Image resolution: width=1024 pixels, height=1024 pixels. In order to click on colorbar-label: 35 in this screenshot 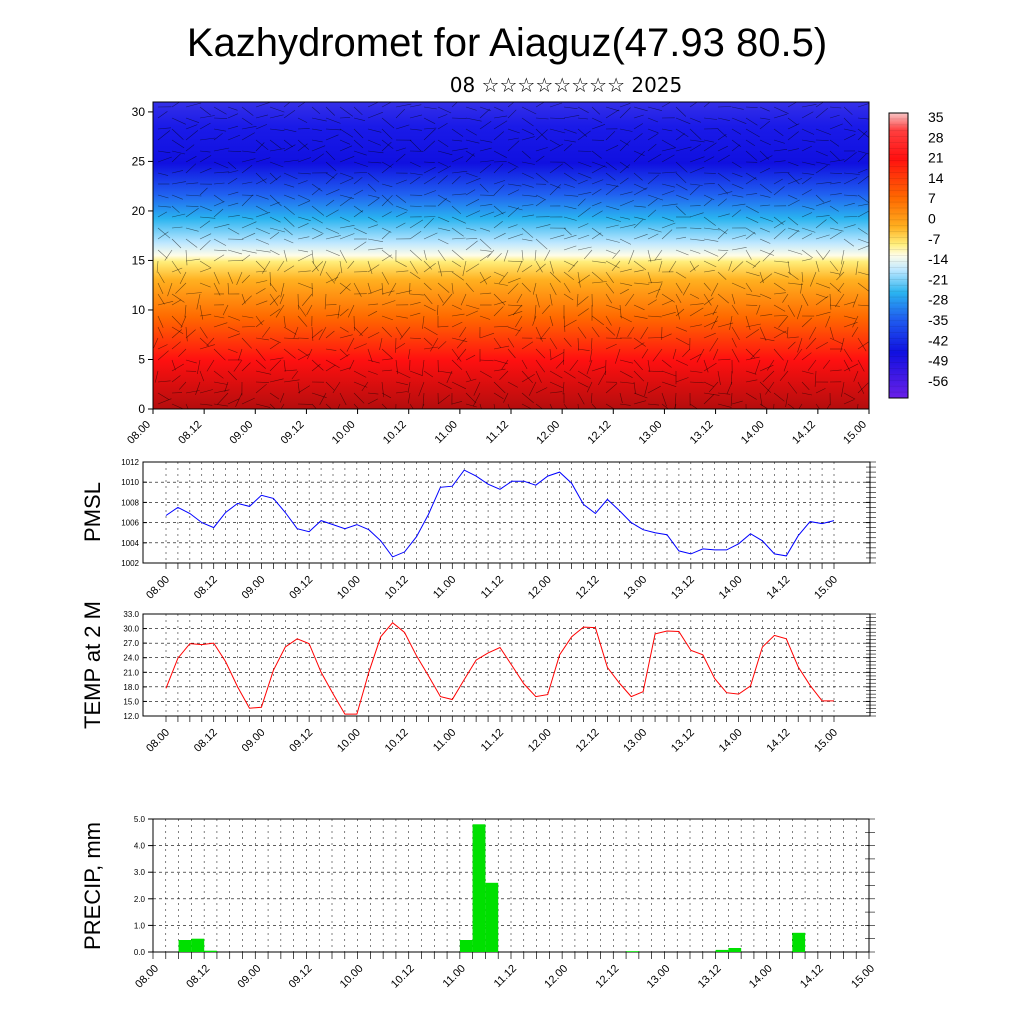, I will do `click(936, 117)`.